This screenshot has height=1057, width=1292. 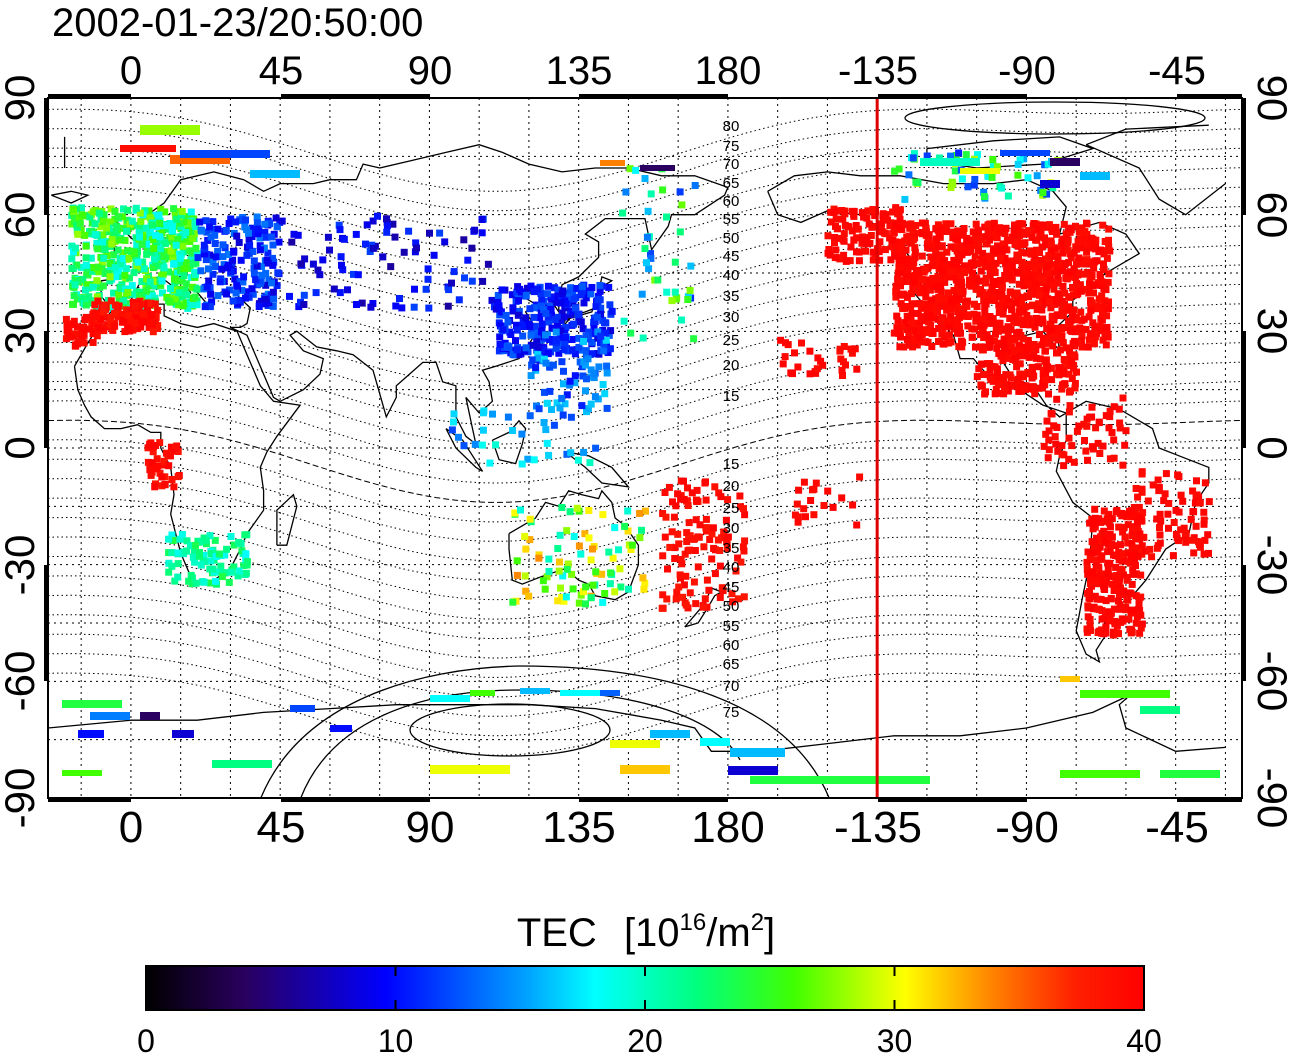 I want to click on contour-label-south: 20, so click(x=731, y=486).